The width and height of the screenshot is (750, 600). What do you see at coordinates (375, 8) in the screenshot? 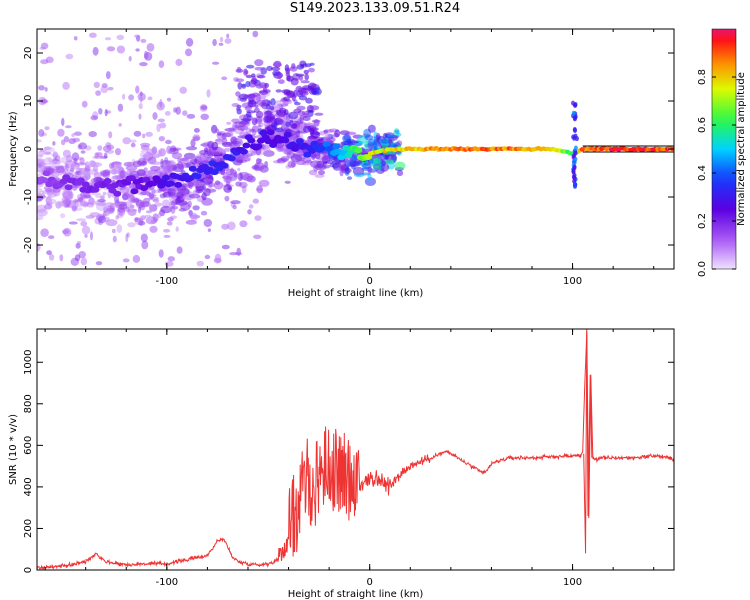
I see `page-title: S149.2023.133.09.51.R24` at bounding box center [375, 8].